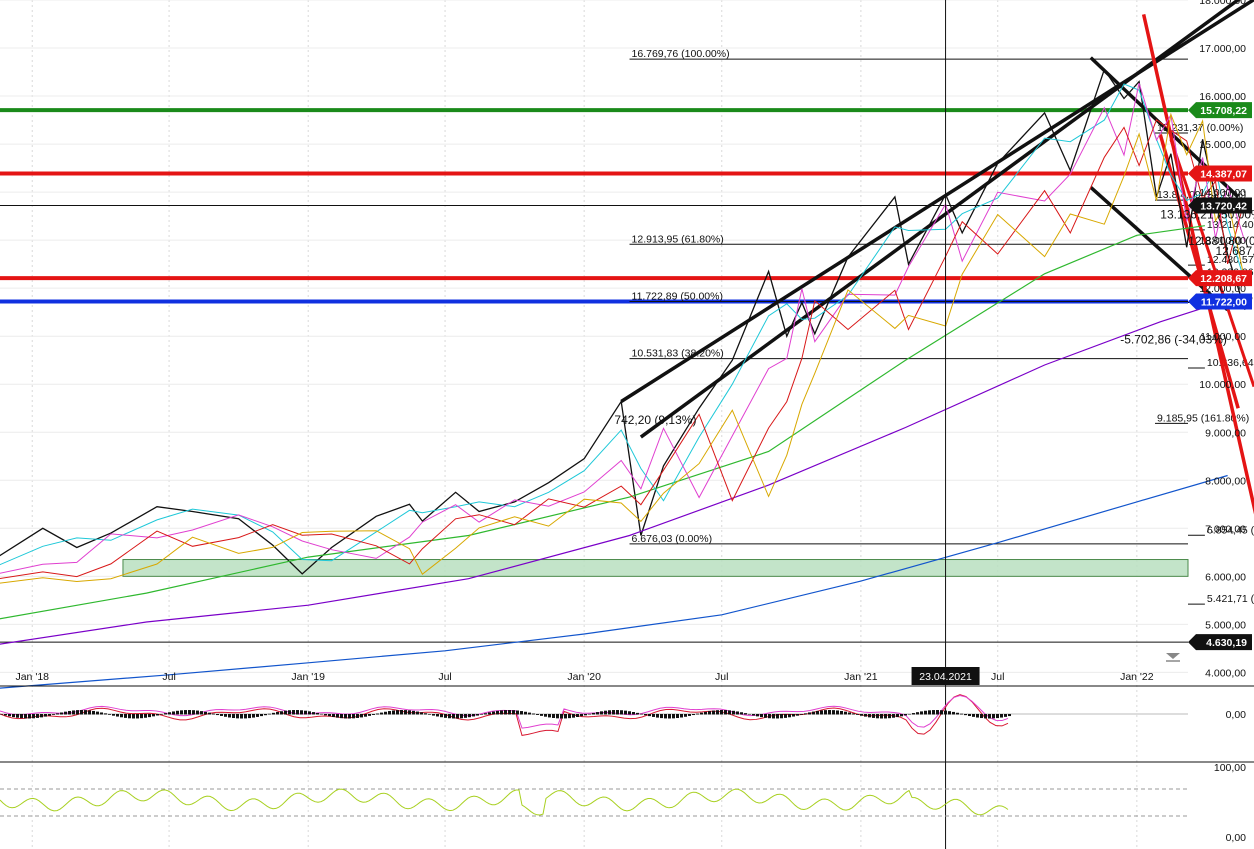 The width and height of the screenshot is (1254, 849). I want to click on rsi-bottom-label: 0,00, so click(1236, 838).